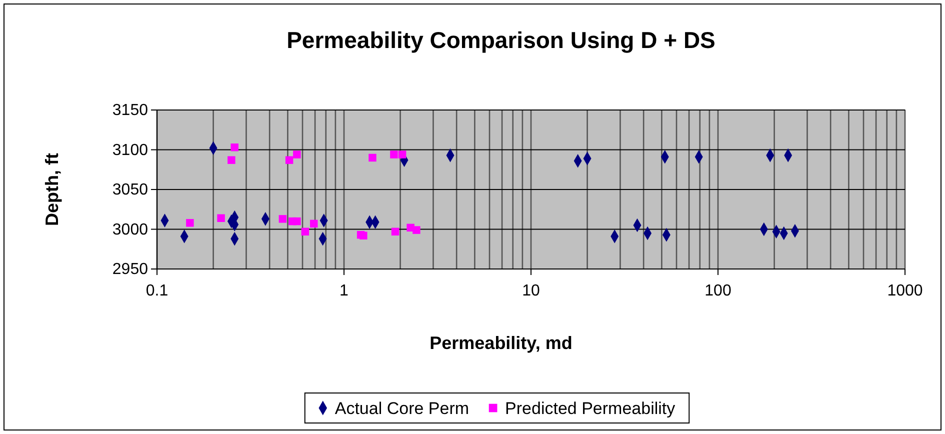 This screenshot has height=434, width=945. Describe the element at coordinates (130, 229) in the screenshot. I see `y-tick-label: 3000` at that location.